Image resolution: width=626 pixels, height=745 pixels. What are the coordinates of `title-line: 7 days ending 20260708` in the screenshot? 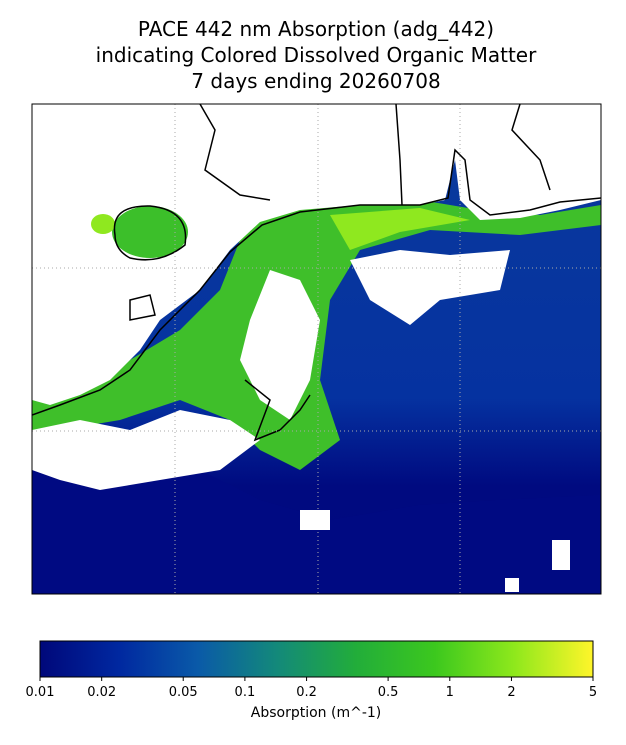 It's located at (315, 81).